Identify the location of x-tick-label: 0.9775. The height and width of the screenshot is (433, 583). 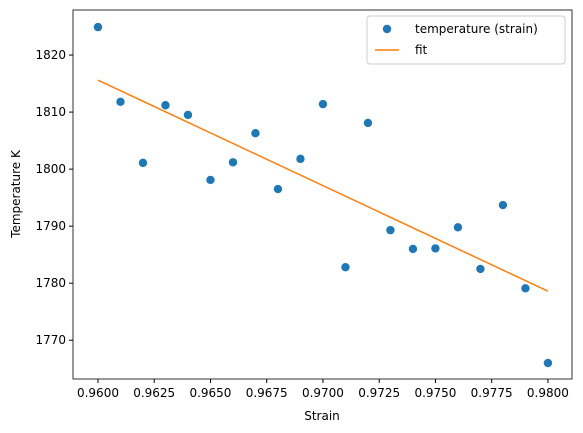
(492, 393).